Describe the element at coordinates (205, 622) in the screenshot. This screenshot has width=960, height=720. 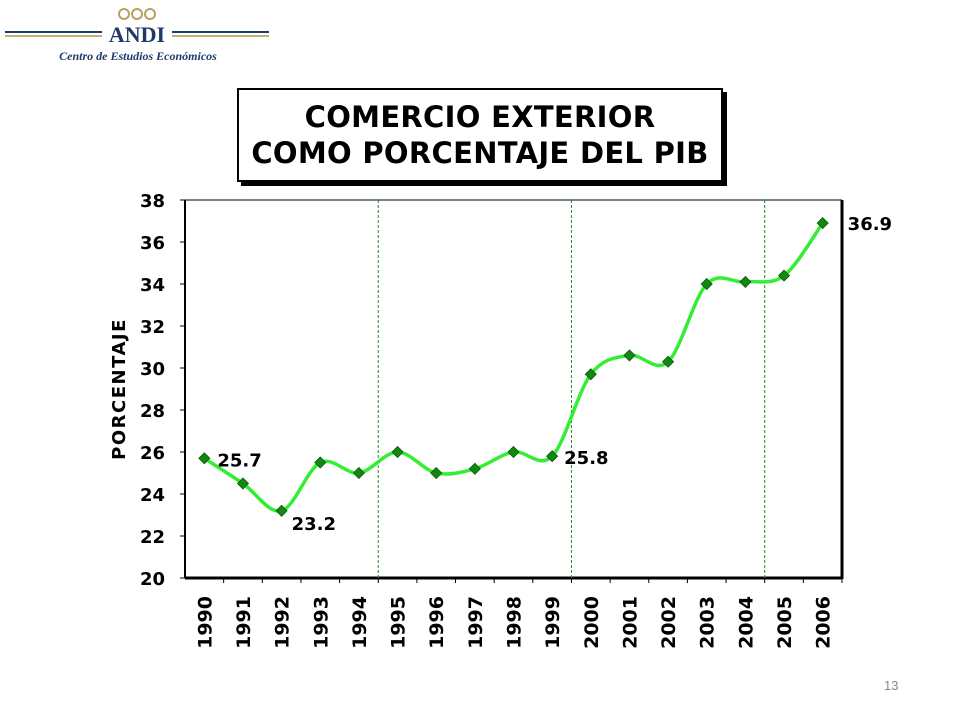
I see `x-tick-label: 1990` at that location.